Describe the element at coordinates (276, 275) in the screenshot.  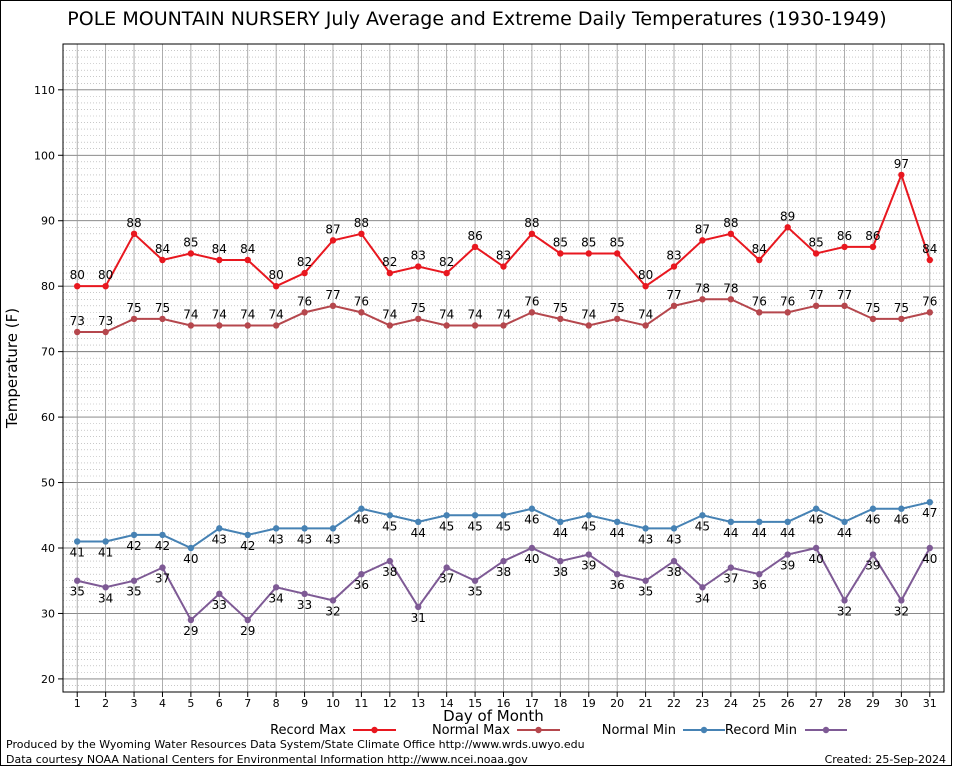
I see `data-label: 80` at that location.